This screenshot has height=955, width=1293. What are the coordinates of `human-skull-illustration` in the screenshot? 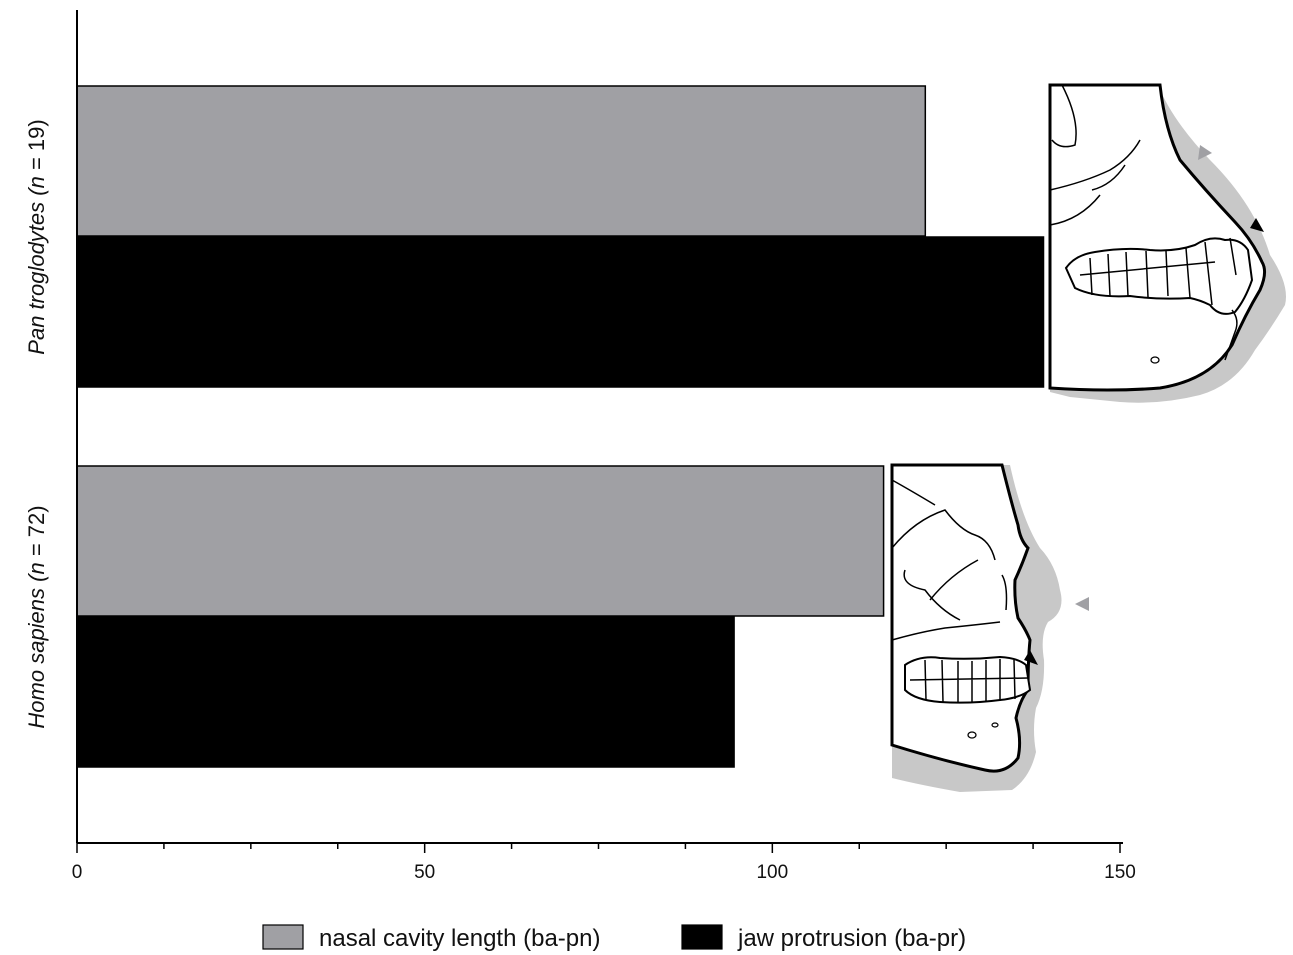 It's located at (989, 627).